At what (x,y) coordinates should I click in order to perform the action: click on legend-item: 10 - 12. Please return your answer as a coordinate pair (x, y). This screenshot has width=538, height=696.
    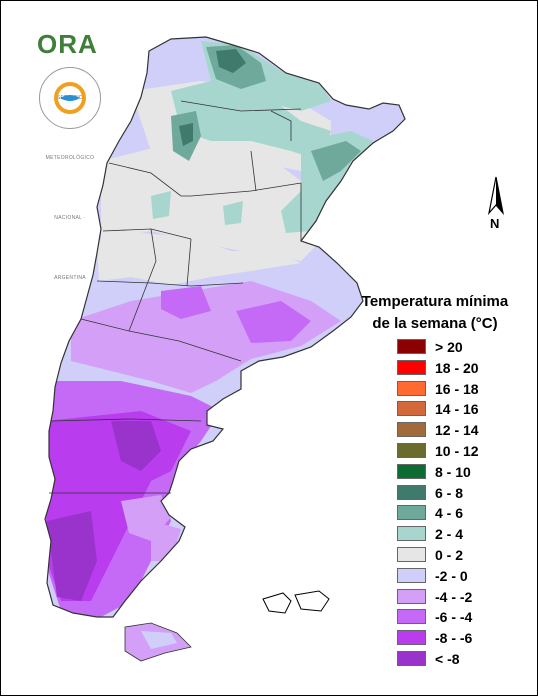
    Looking at the image, I should click on (462, 452).